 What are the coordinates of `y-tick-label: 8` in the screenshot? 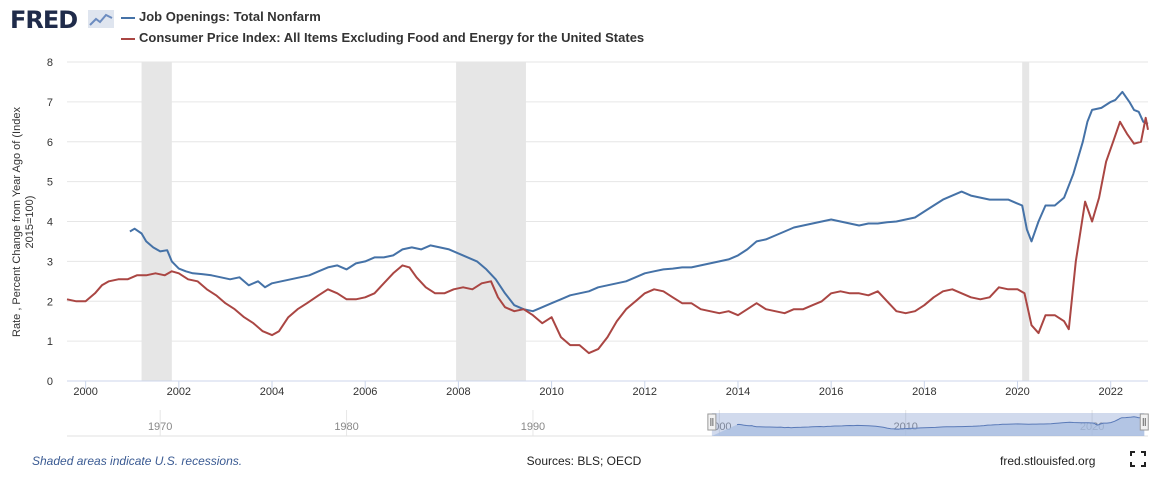 It's located at (50, 63).